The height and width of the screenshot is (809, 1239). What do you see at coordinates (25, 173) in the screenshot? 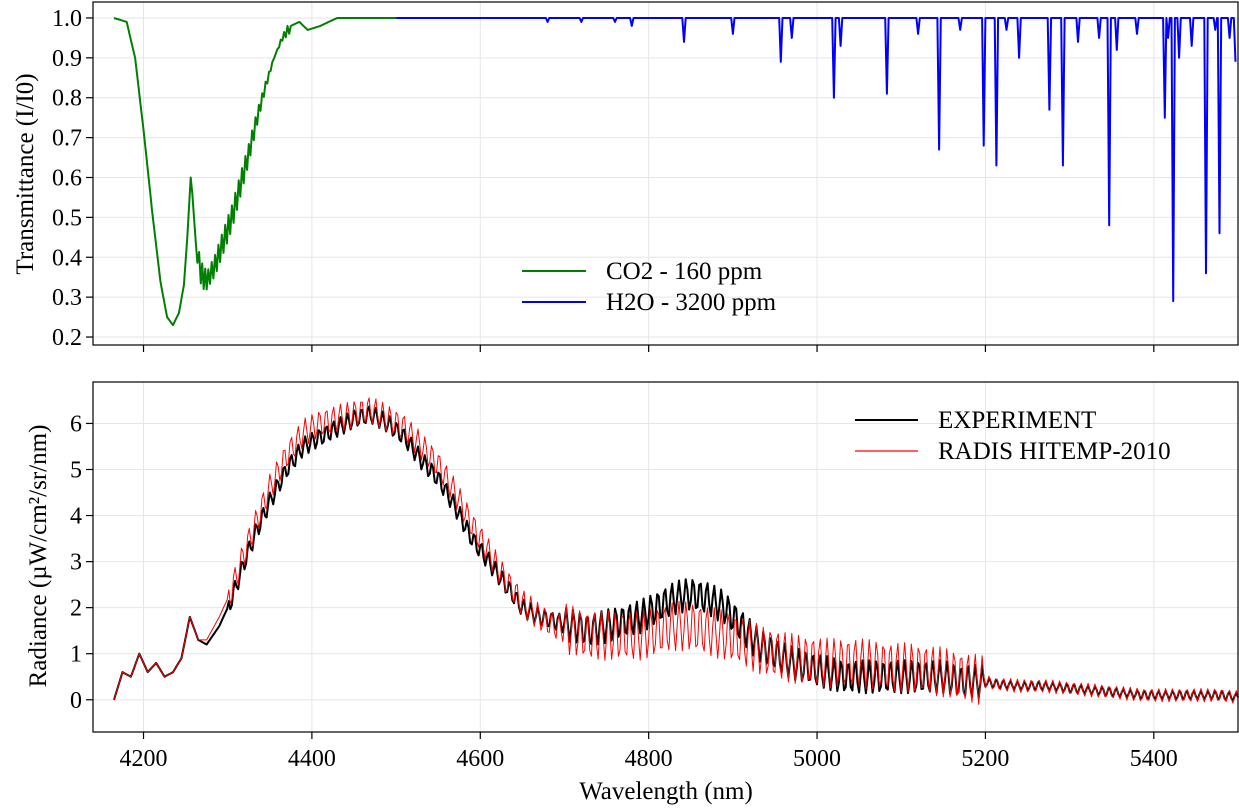
I see `top-y-axis-label: Transmittance (I/I0)` at bounding box center [25, 173].